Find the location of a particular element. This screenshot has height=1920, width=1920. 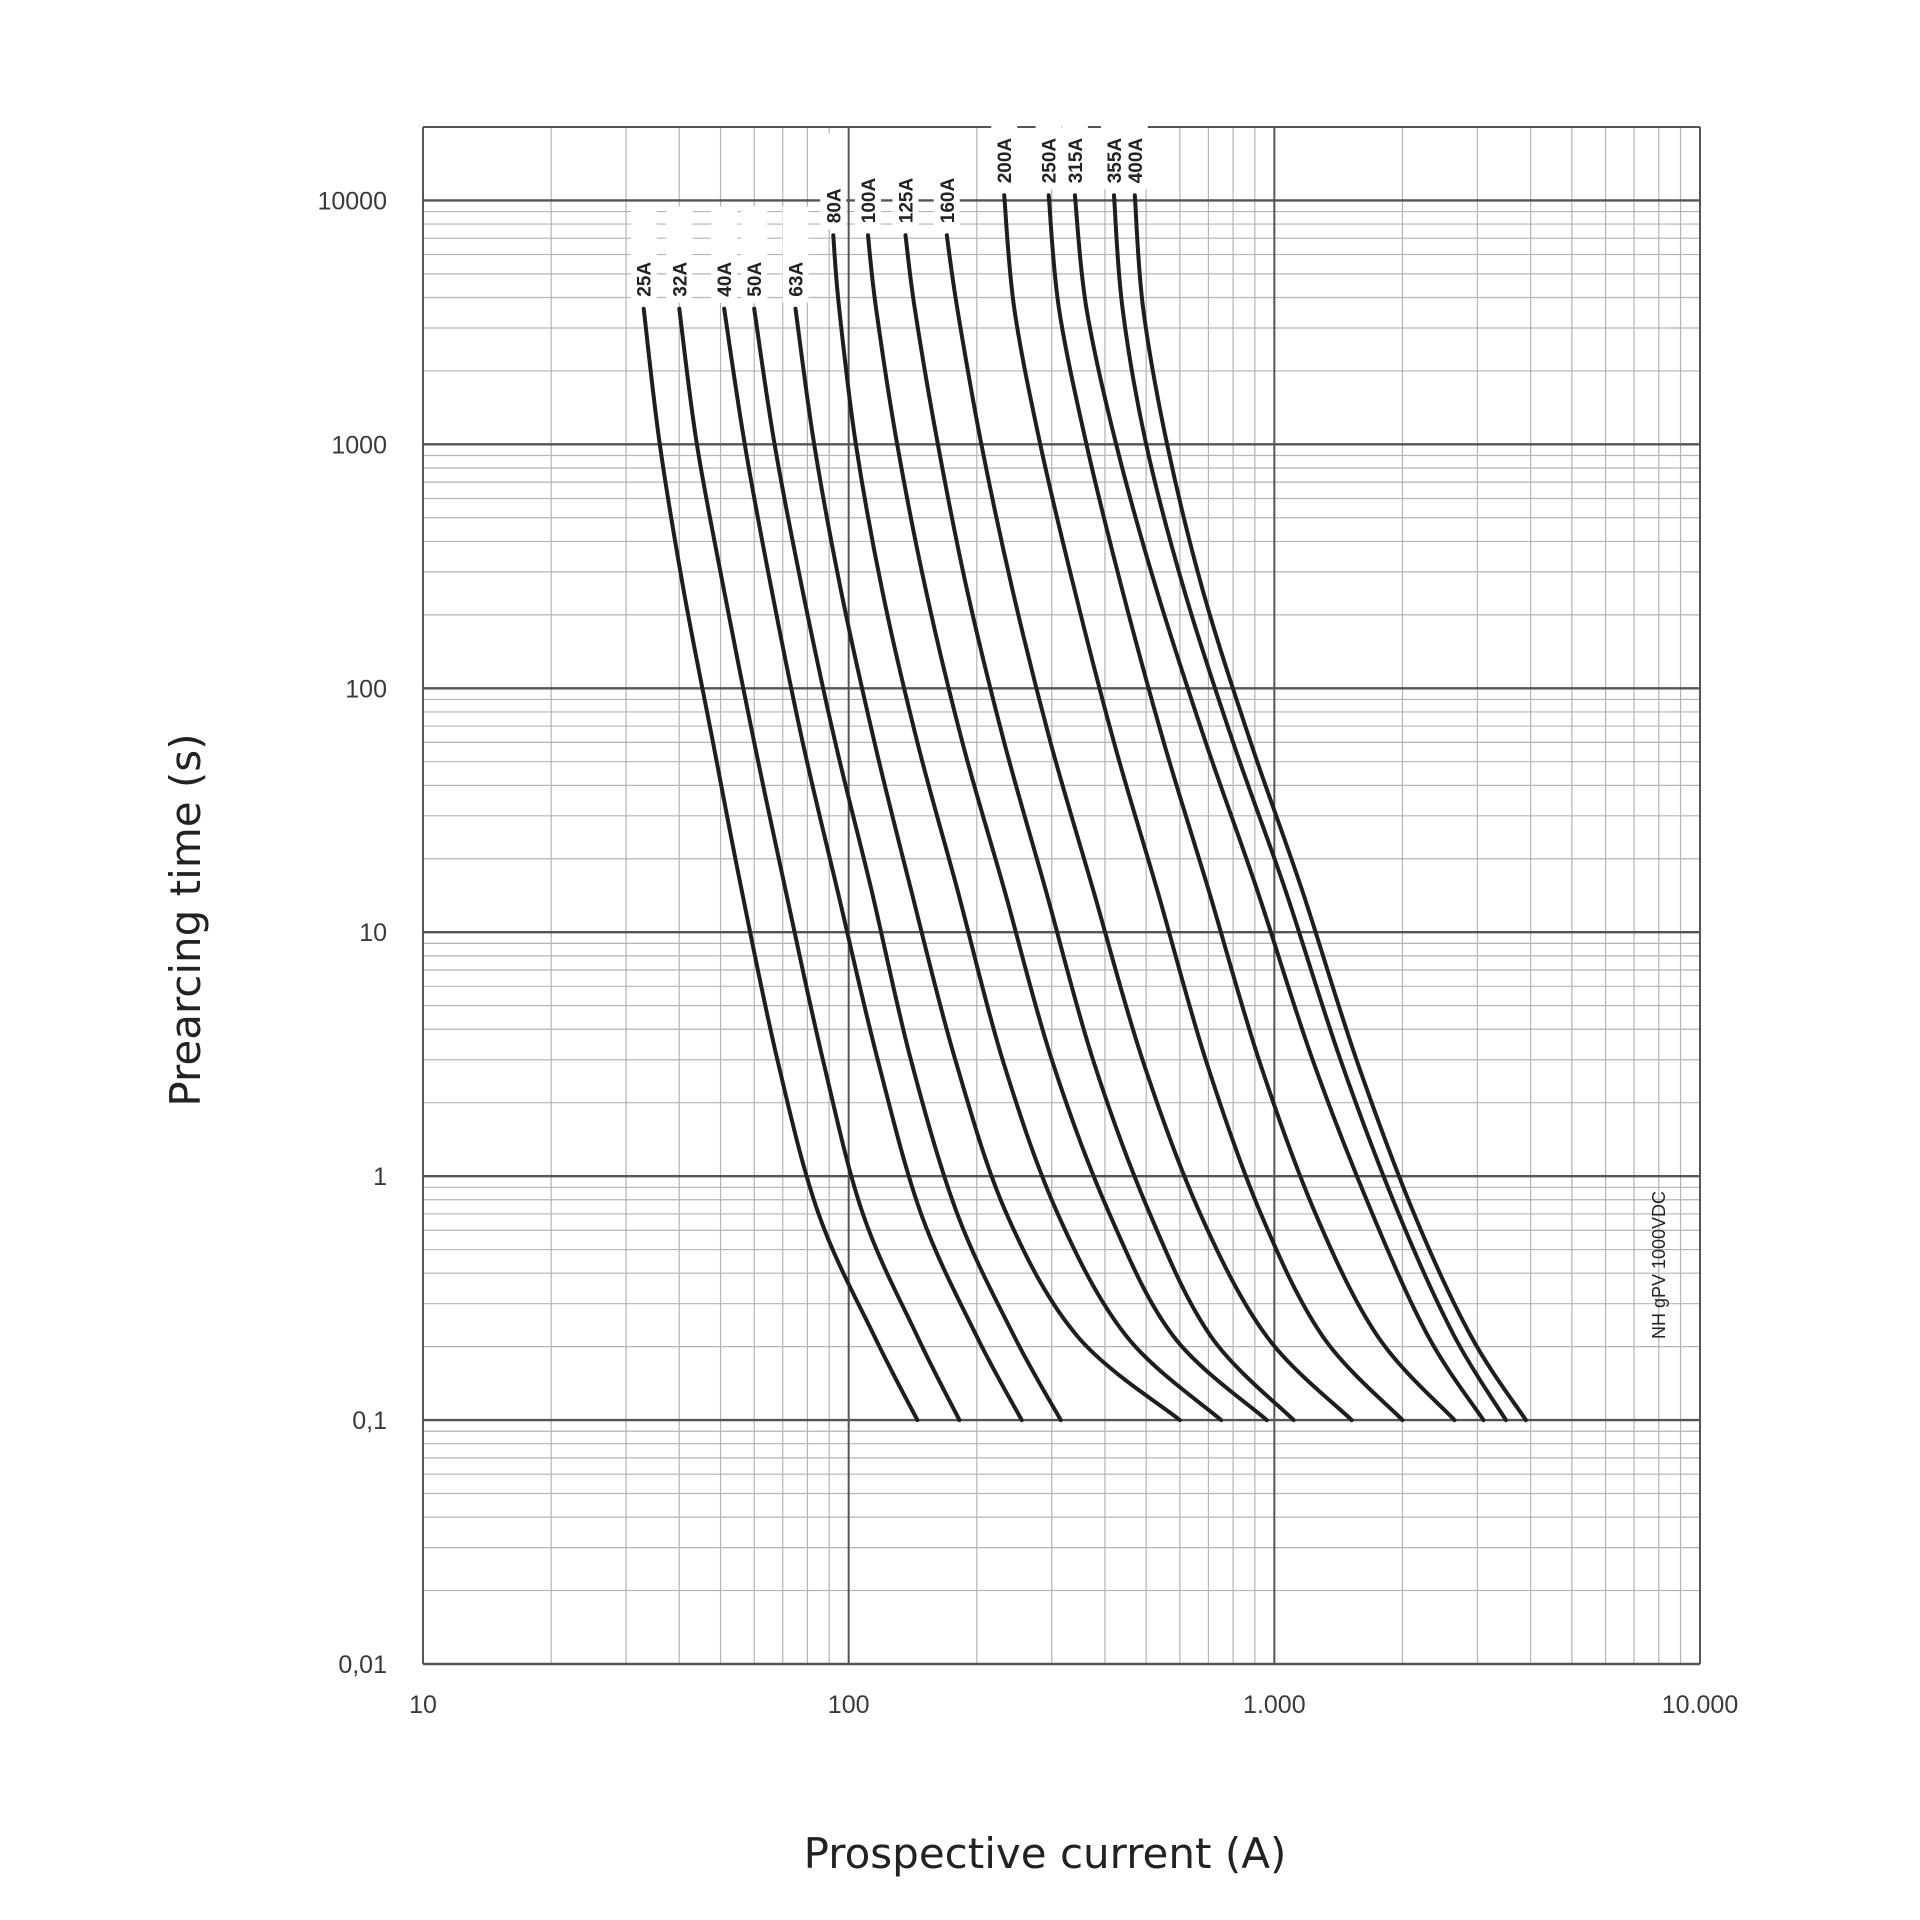

curve-label-400A: 400A is located at coordinates (1136, 161).